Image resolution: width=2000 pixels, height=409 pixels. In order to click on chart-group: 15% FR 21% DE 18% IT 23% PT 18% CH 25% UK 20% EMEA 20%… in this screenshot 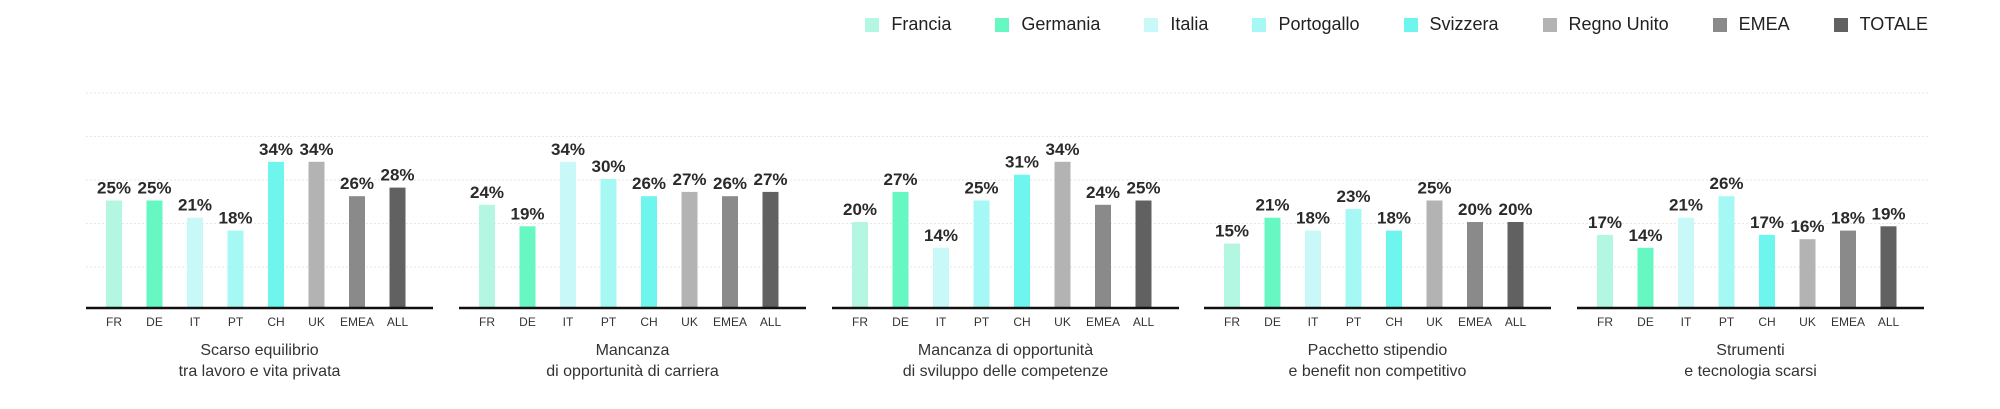, I will do `click(1377, 279)`.